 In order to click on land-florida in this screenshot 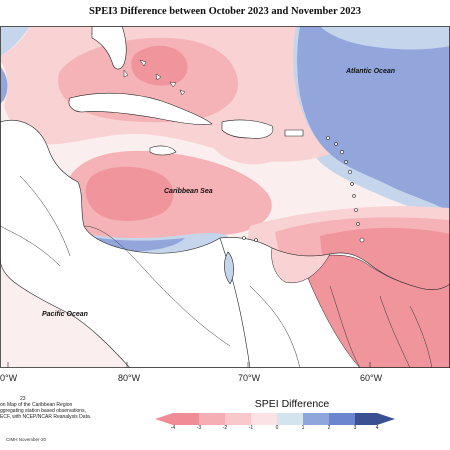, I will do `click(109, 48)`.